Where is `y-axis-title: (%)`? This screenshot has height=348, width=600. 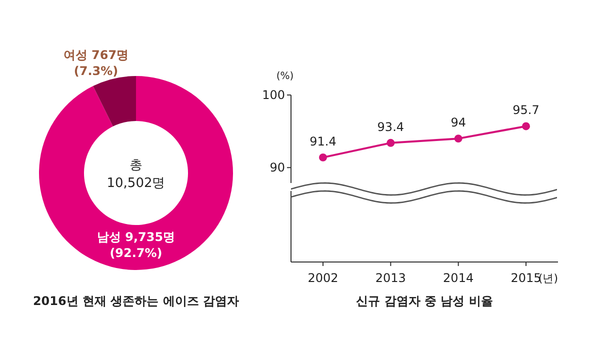
y-axis-title: (%) is located at coordinates (285, 76).